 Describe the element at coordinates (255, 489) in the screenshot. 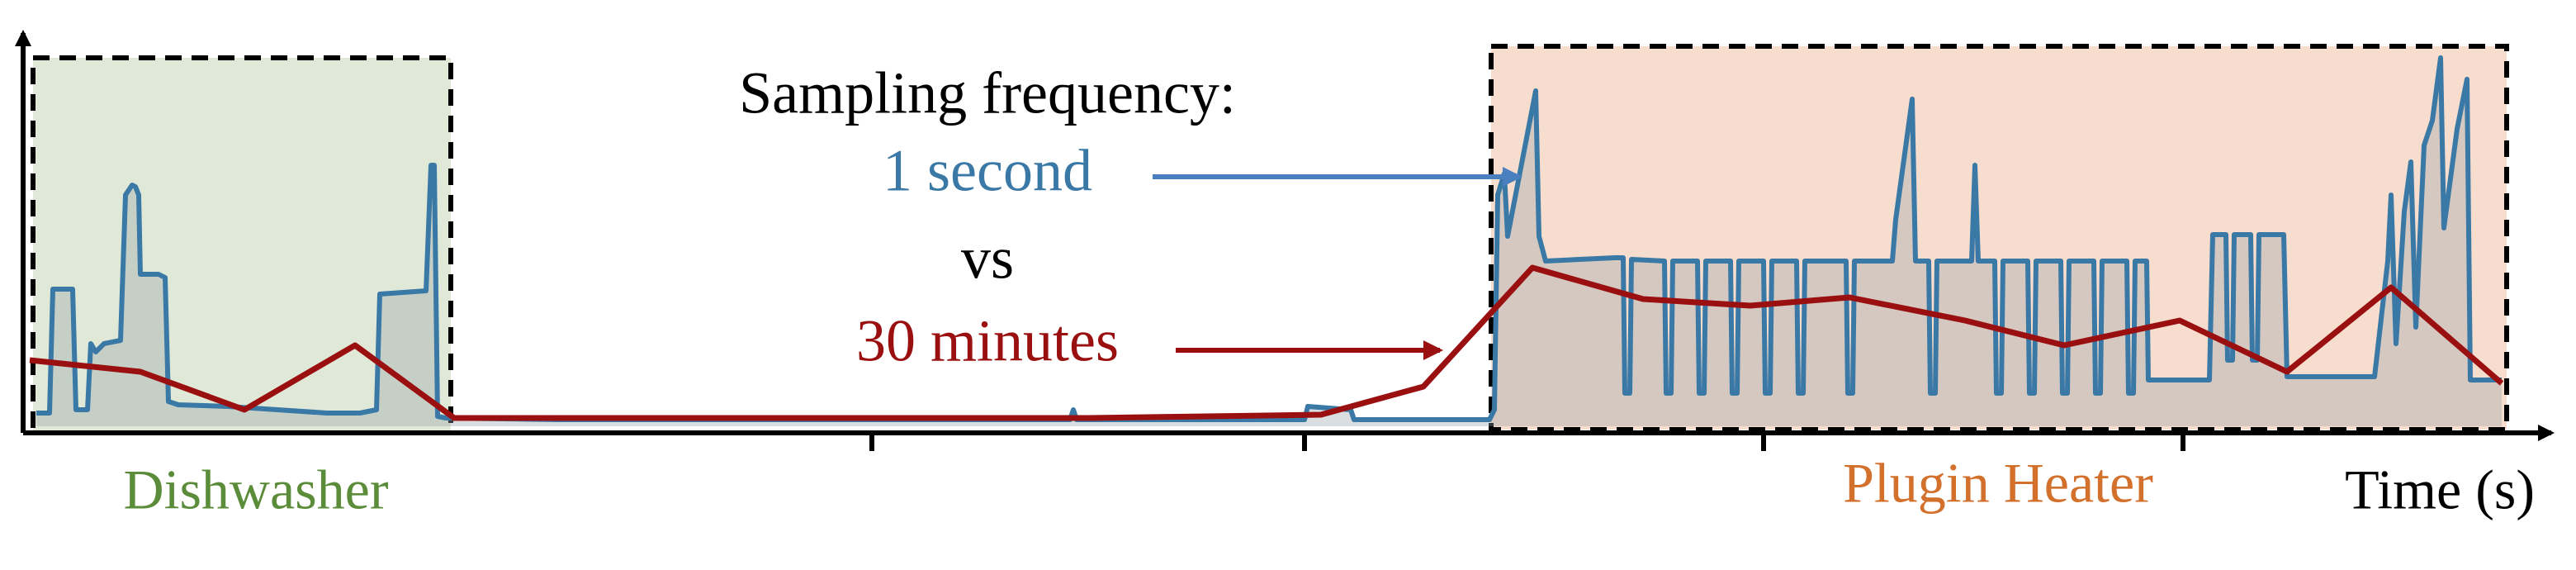

I see `region-label: Dishwasher` at that location.